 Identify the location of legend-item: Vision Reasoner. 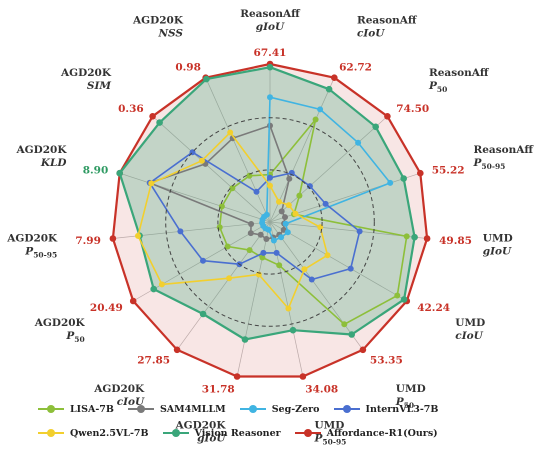
(221, 433).